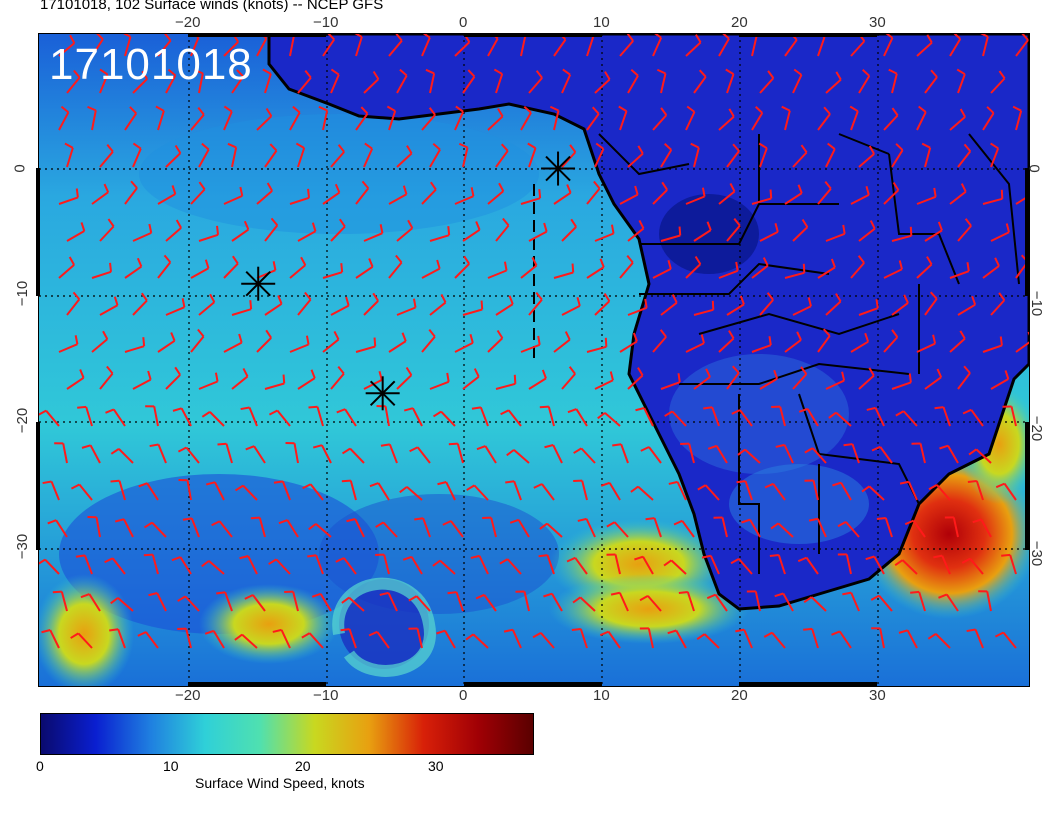 This screenshot has height=816, width=1056. Describe the element at coordinates (739, 695) in the screenshot. I see `lon-tick-bottom: 20` at that location.